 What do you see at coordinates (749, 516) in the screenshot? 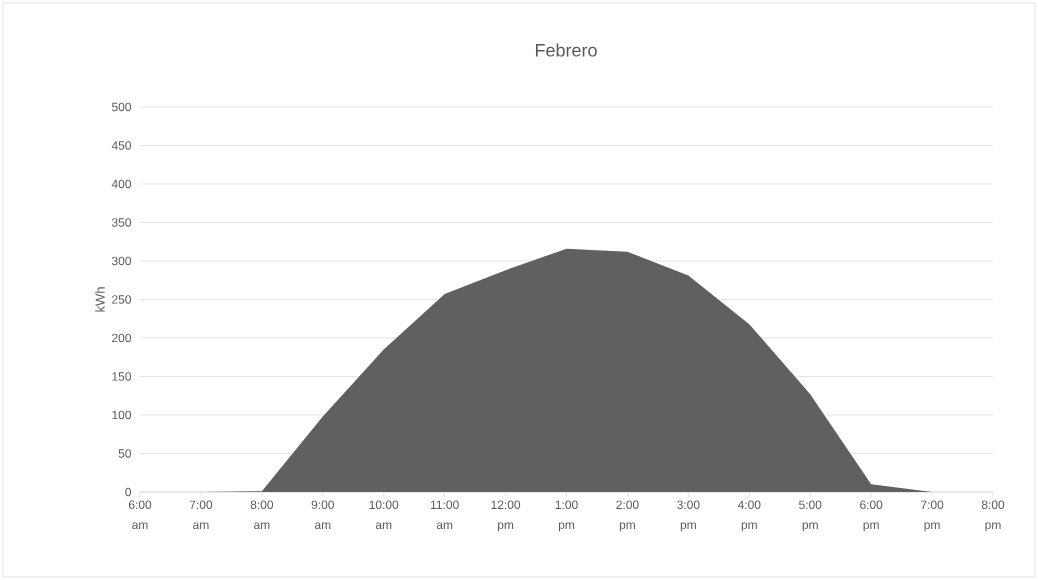
I see `x-tick-label: 4:00 pm` at bounding box center [749, 516].